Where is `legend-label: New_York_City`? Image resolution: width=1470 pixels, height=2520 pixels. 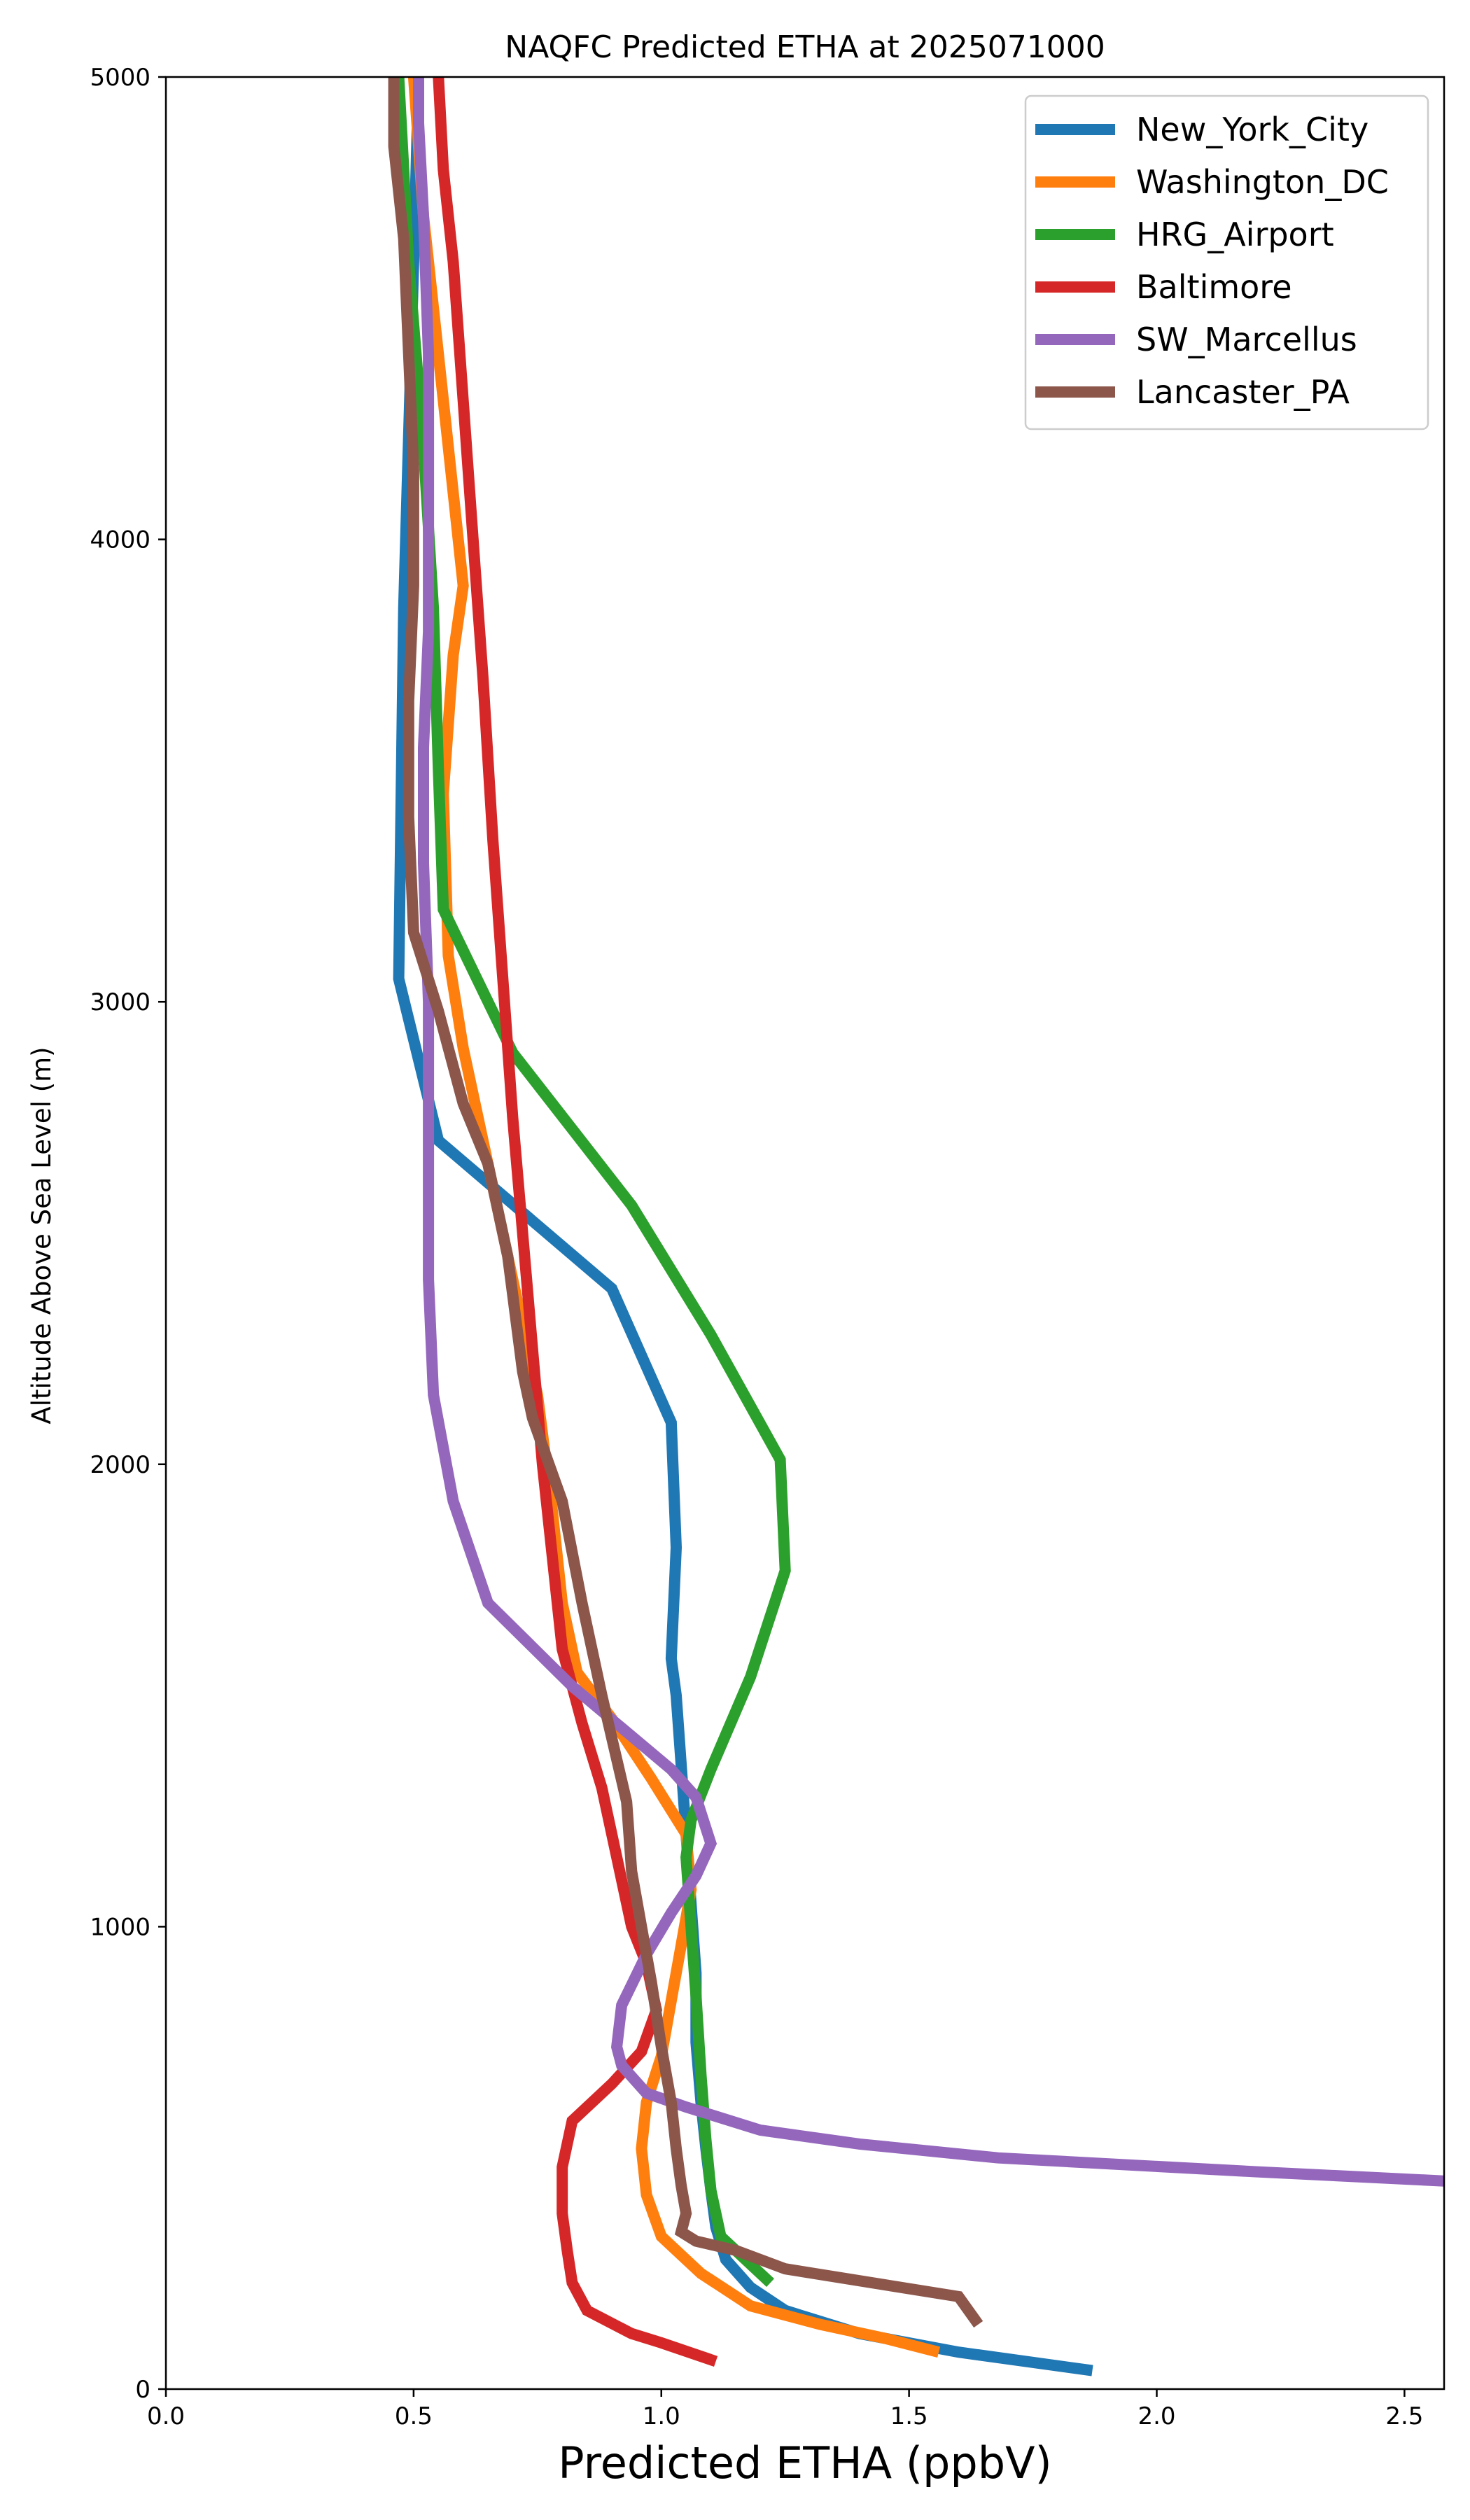
legend-label: New_York_City is located at coordinates (1252, 129).